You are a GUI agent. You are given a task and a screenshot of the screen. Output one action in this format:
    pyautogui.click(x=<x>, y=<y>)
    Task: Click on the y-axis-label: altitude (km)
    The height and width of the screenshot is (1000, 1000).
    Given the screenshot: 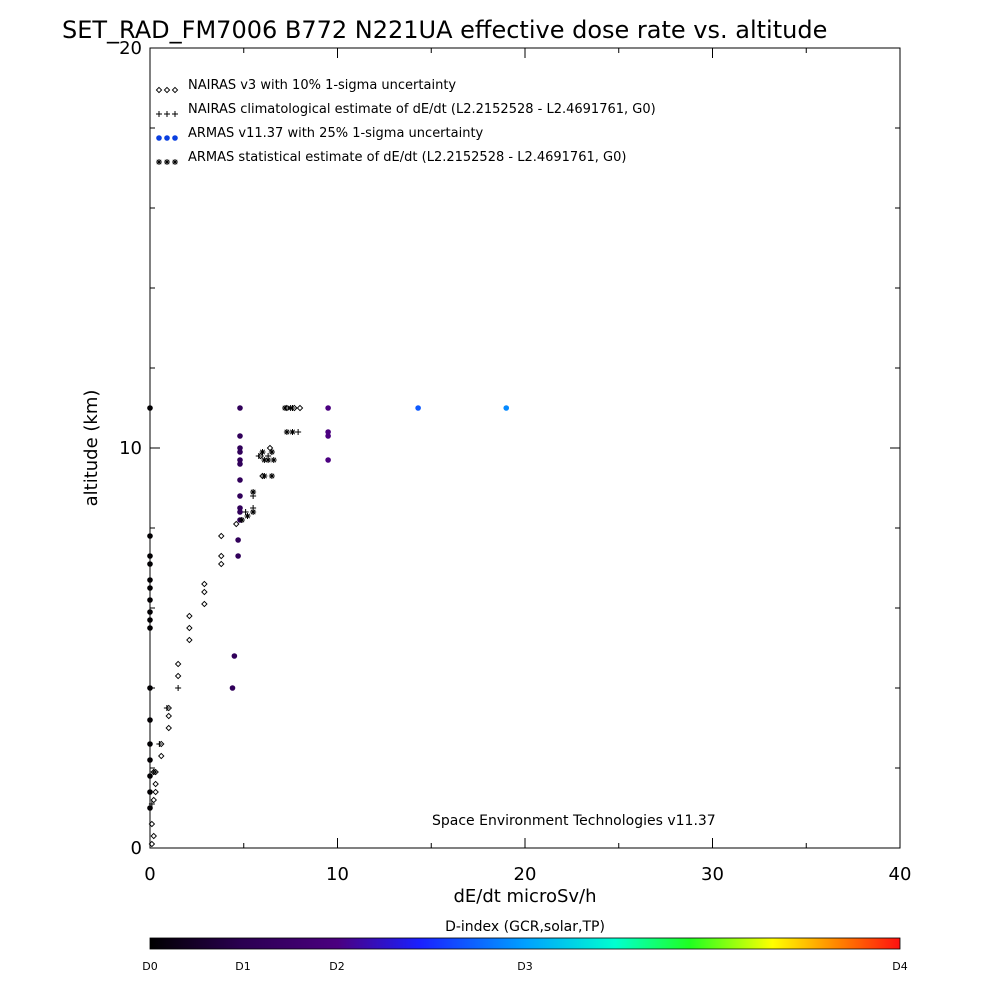 What is the action you would take?
    pyautogui.click(x=91, y=448)
    